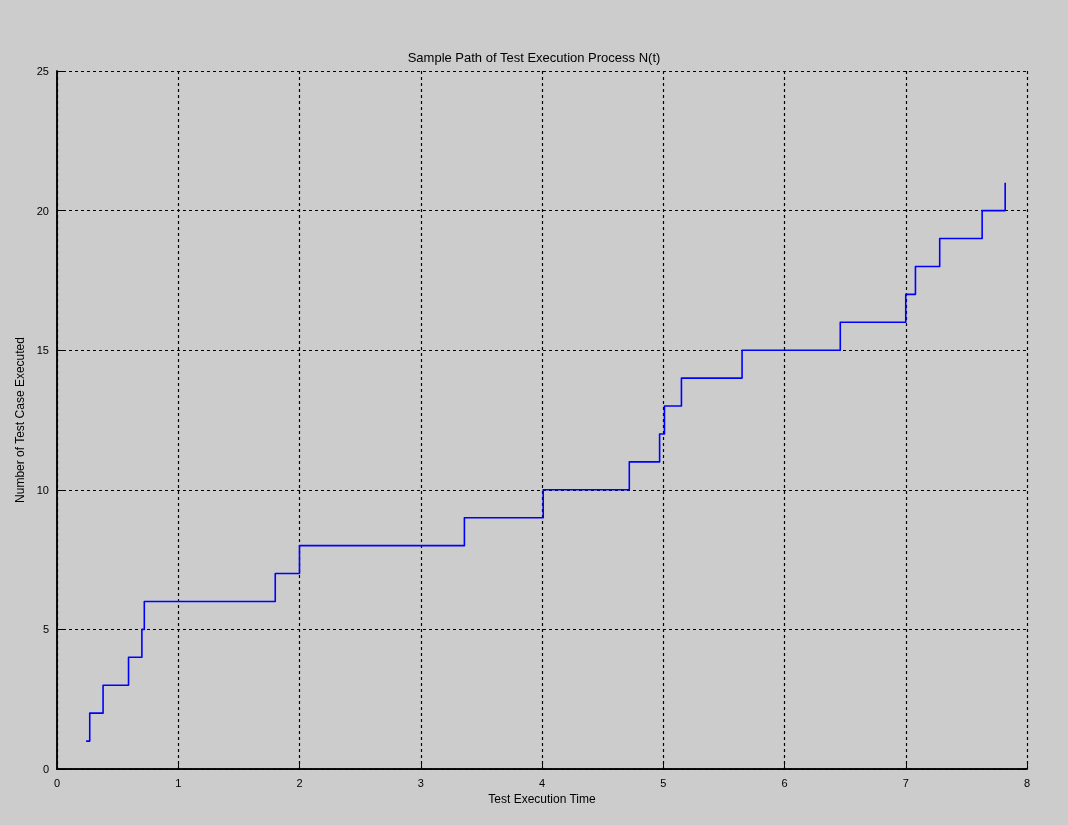 The height and width of the screenshot is (825, 1068). Describe the element at coordinates (19, 420) in the screenshot. I see `y-axis-title: Number of Test Case Executed` at that location.